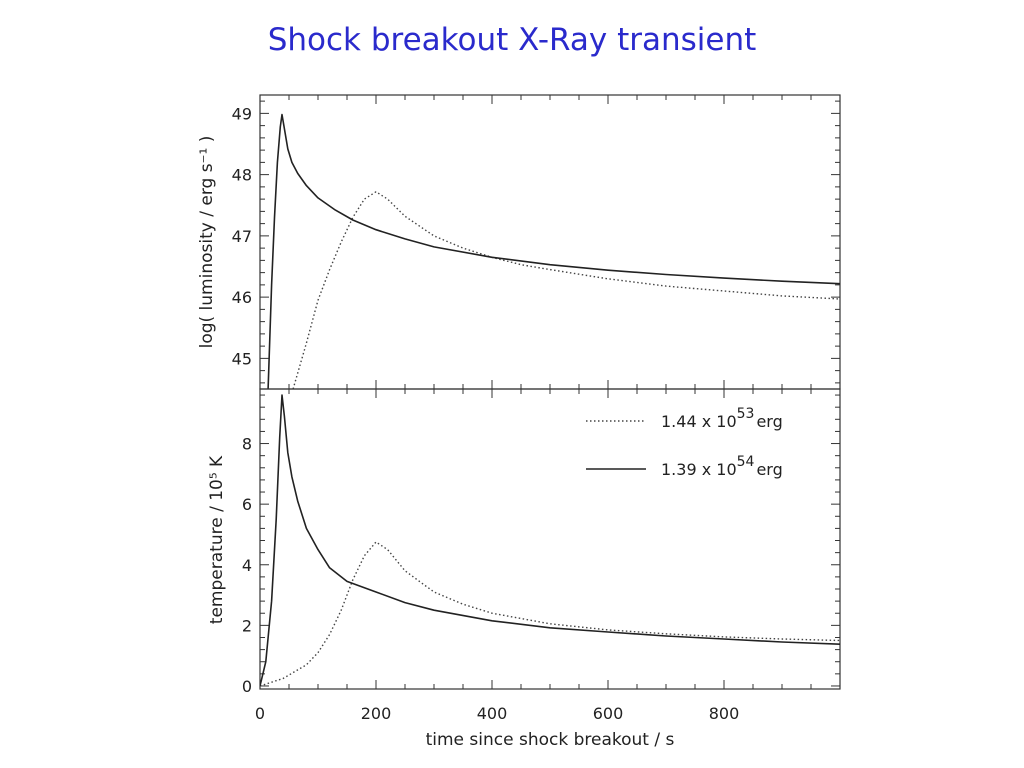 This screenshot has width=1024, height=768. Describe the element at coordinates (242, 113) in the screenshot. I see `lum-y-tick-label: 49` at that location.